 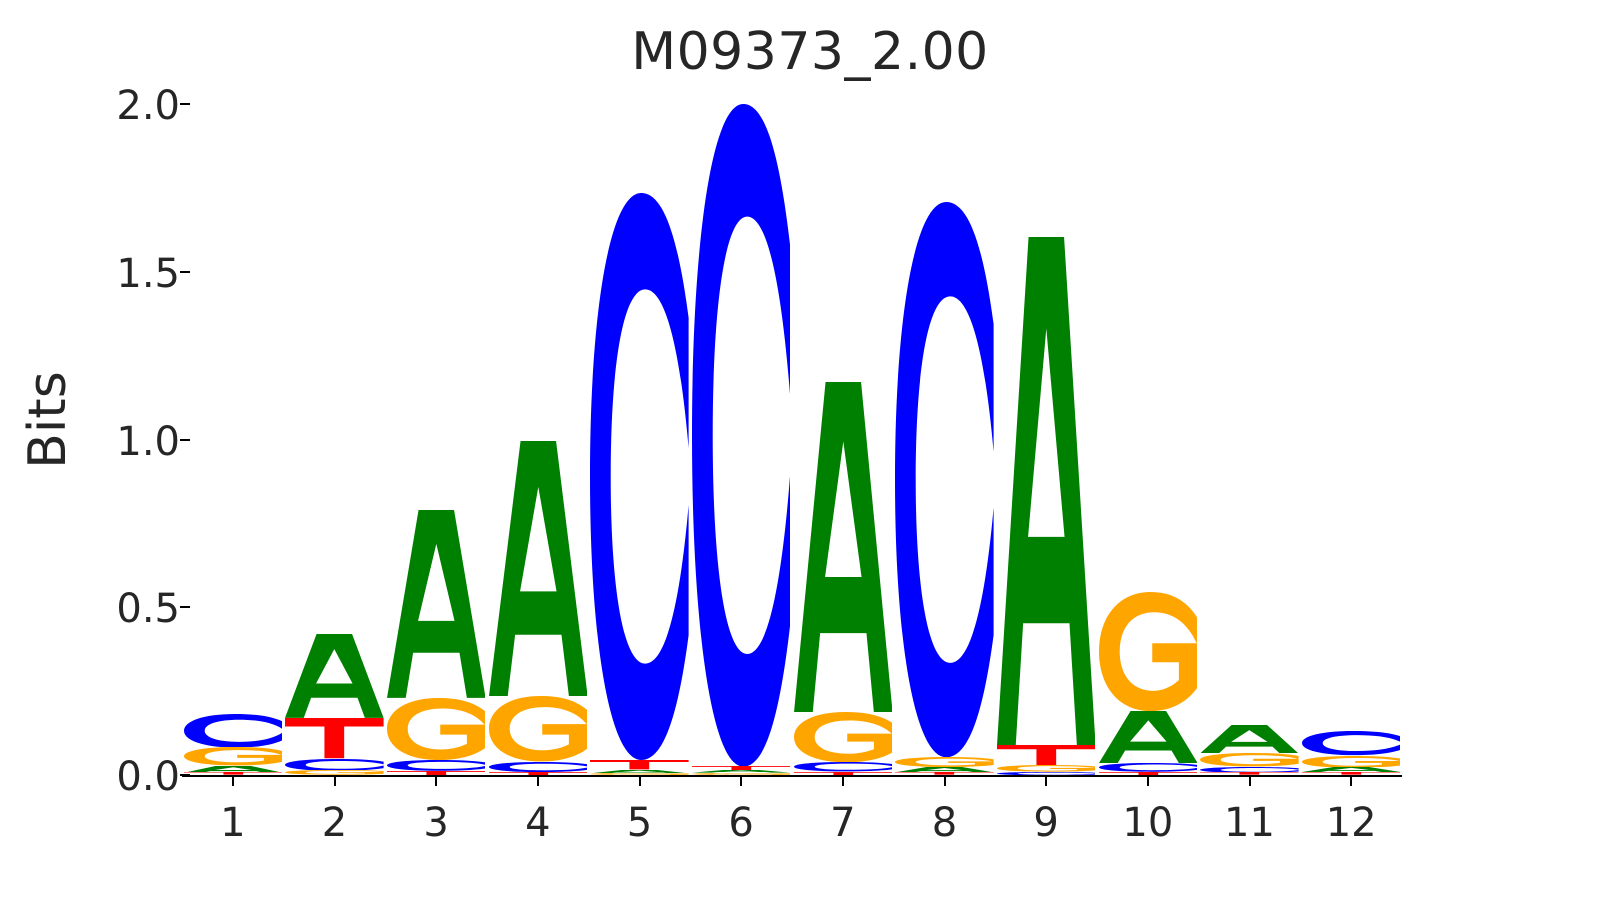 I want to click on y-tick-label: 1.0, so click(x=148, y=441).